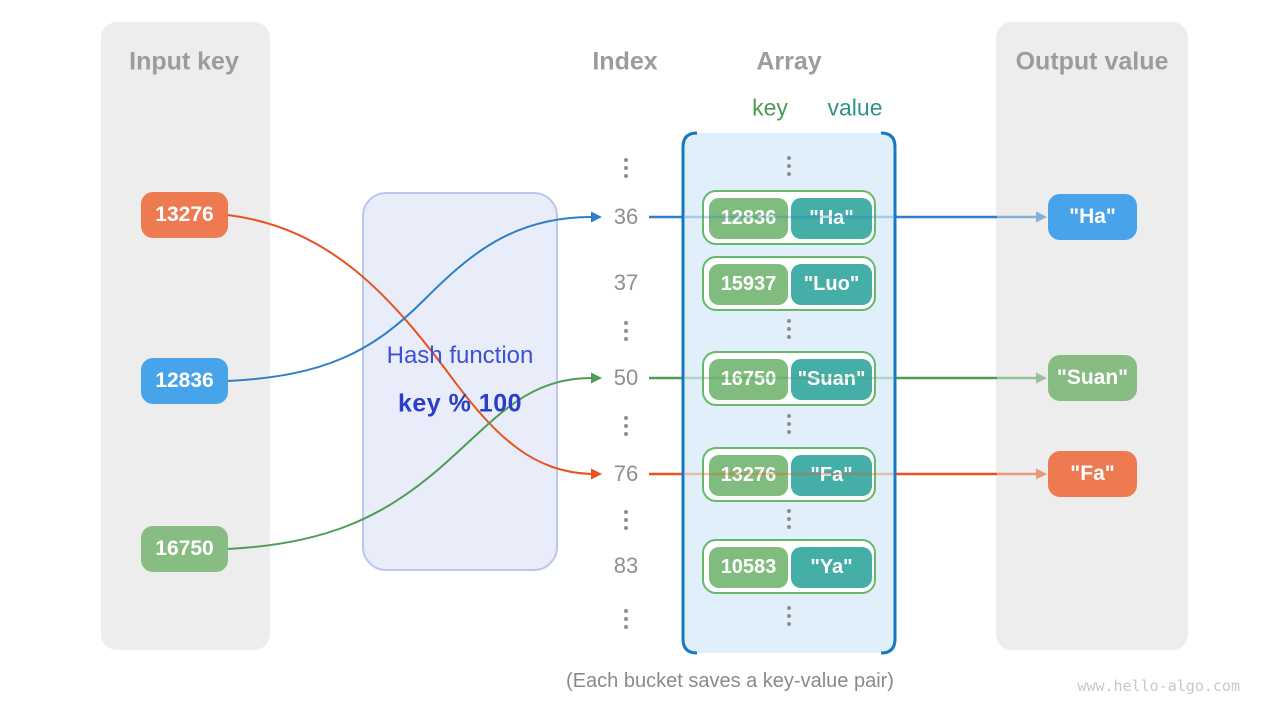  Describe the element at coordinates (1041, 217) in the screenshot. I see `arrowhead-output-ha` at that location.